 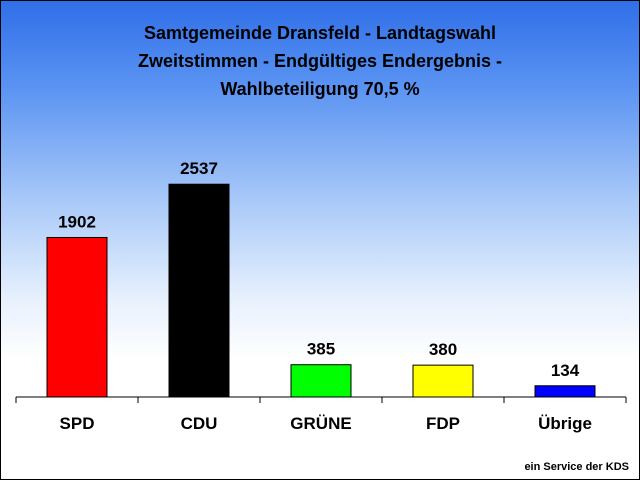 I want to click on bar-spd, so click(x=77, y=317).